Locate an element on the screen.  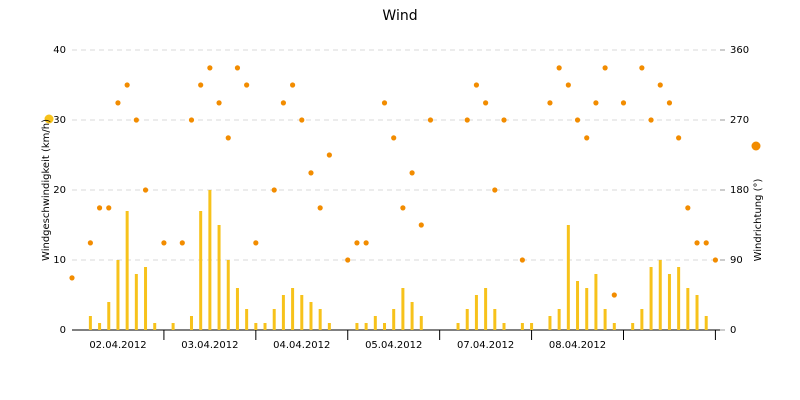
y-tick-label: 40 is located at coordinates (59, 50).